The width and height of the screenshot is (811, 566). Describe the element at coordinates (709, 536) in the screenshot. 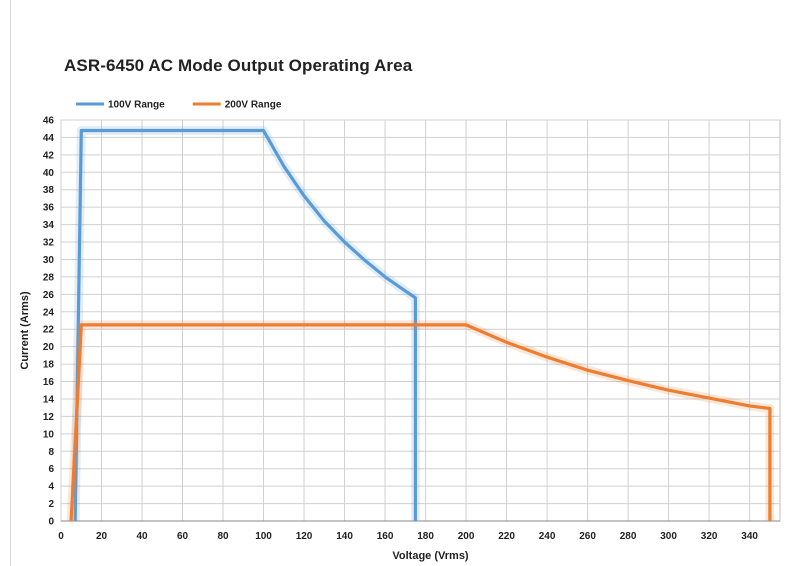

I see `x-tick-label: 320` at that location.